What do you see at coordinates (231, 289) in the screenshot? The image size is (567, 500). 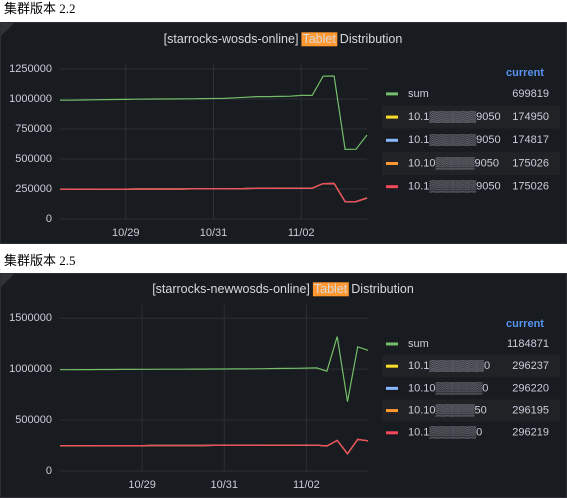 I see `title-part: [starrocks-newwosds-online]` at bounding box center [231, 289].